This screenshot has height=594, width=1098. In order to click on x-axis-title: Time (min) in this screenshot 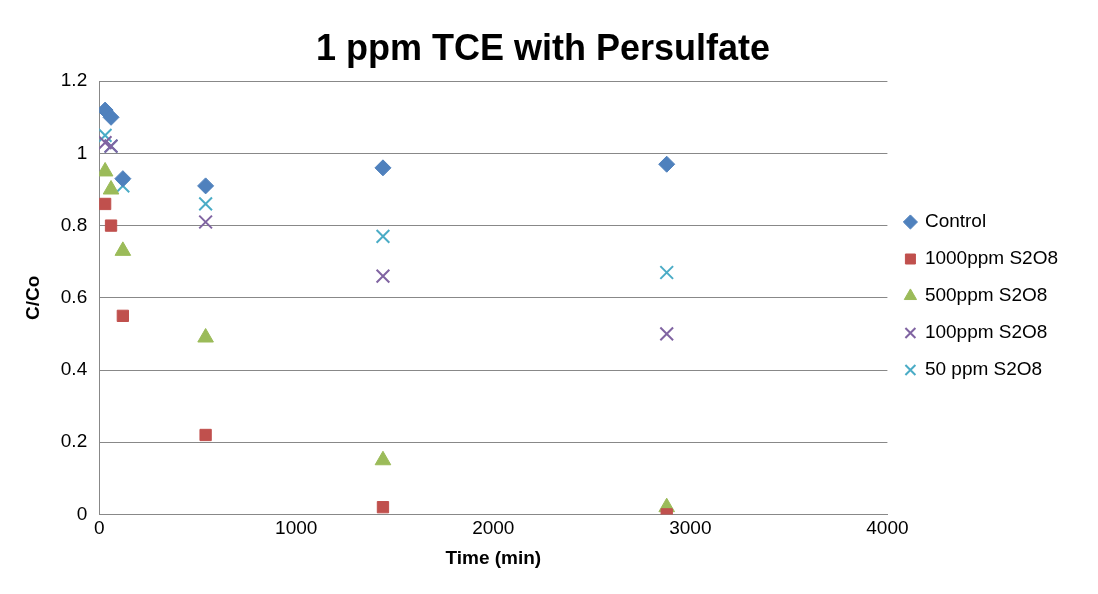, I will do `click(493, 557)`.